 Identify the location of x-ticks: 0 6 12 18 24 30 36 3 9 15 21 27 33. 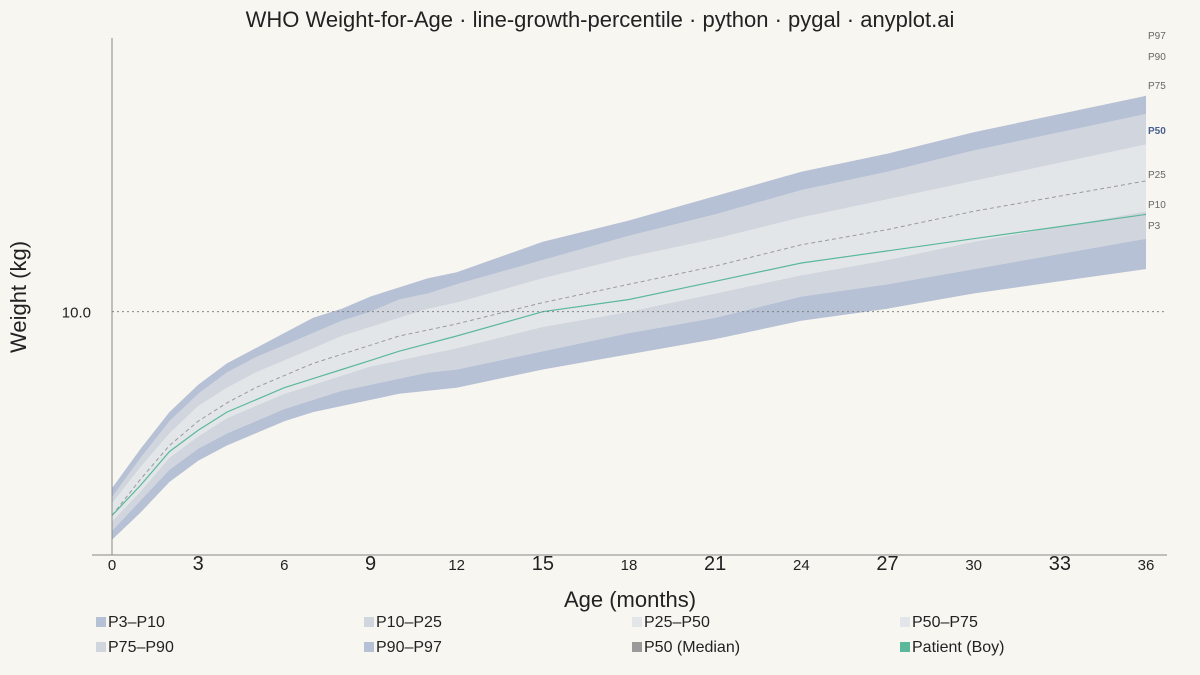
(631, 564).